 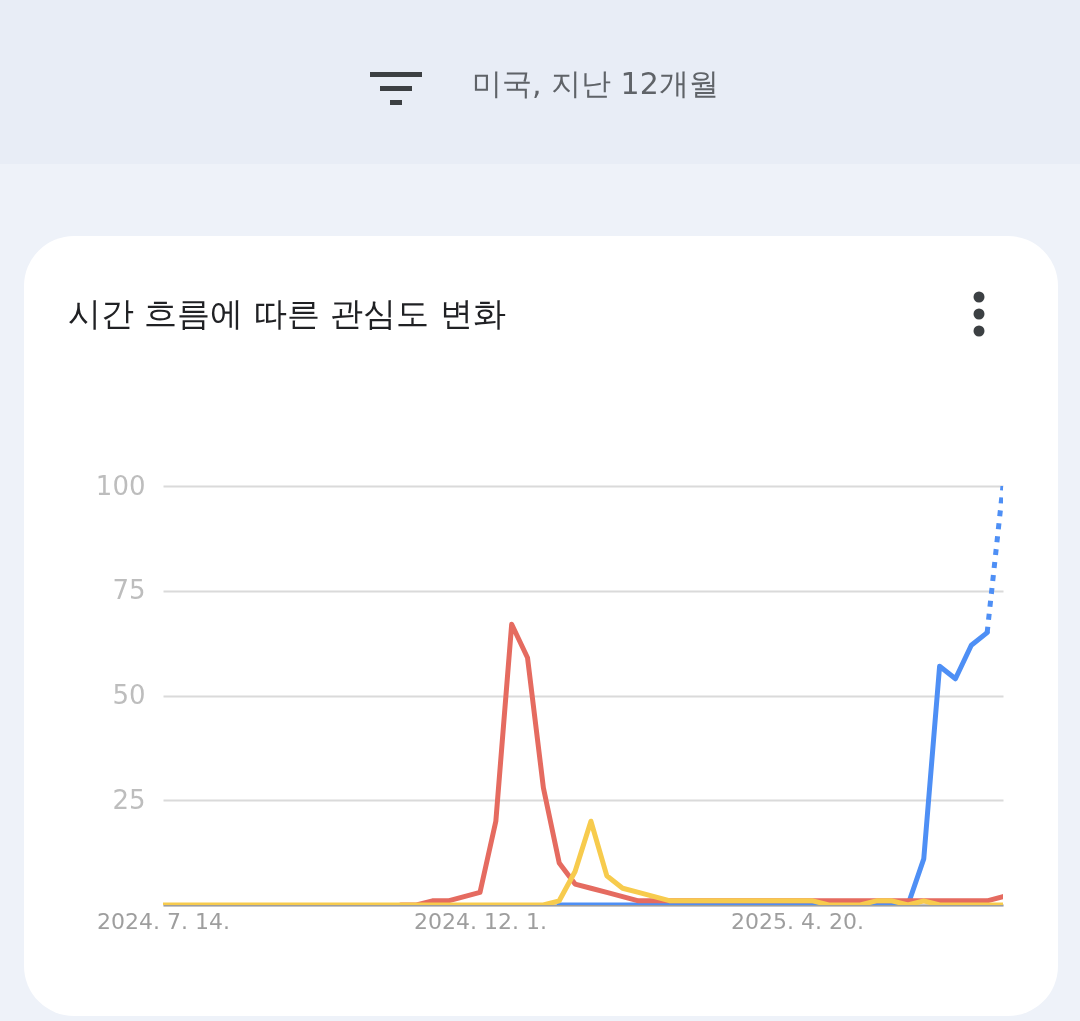 I want to click on x-tick-label: 2024. 12. 1., so click(x=480, y=921).